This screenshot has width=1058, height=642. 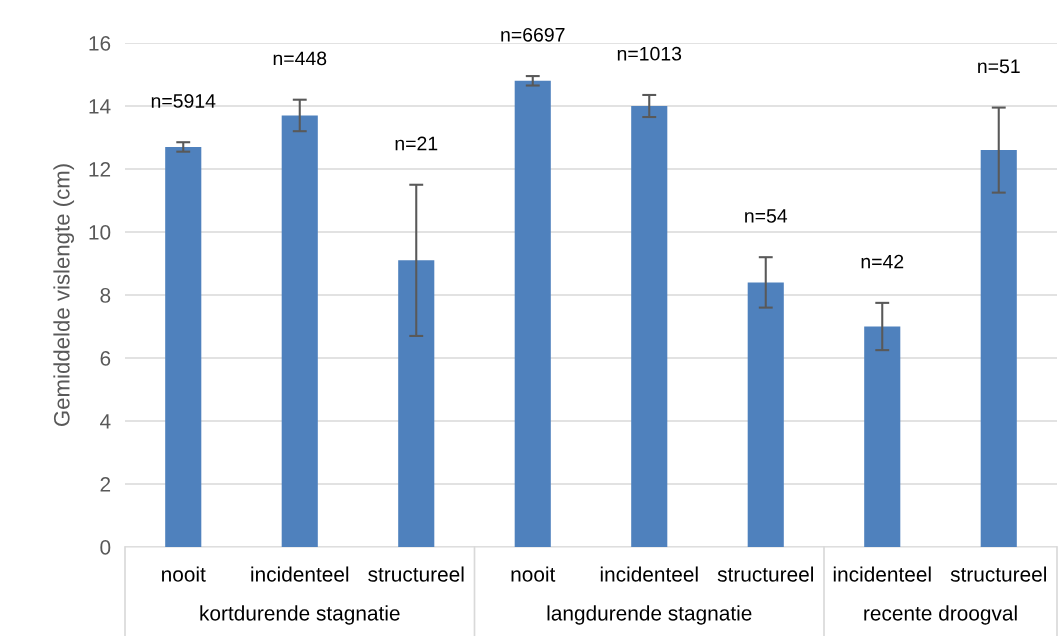 What do you see at coordinates (766, 216) in the screenshot?
I see `annotation: n=54` at bounding box center [766, 216].